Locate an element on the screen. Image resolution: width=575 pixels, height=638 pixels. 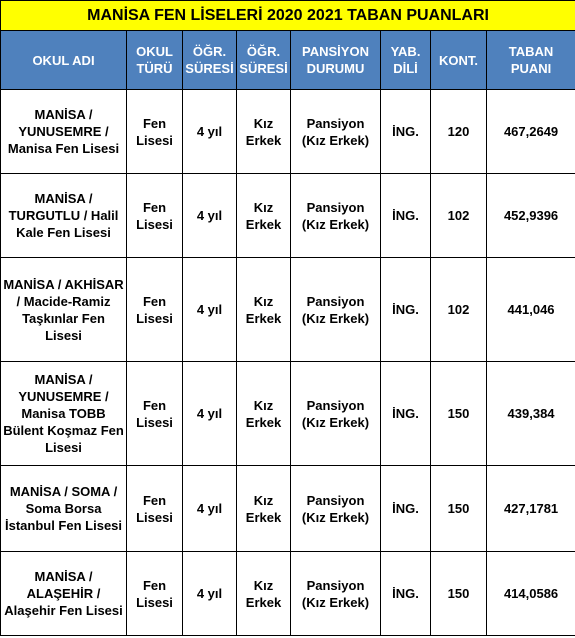
cell-taban: 439,384 is located at coordinates (530, 413).